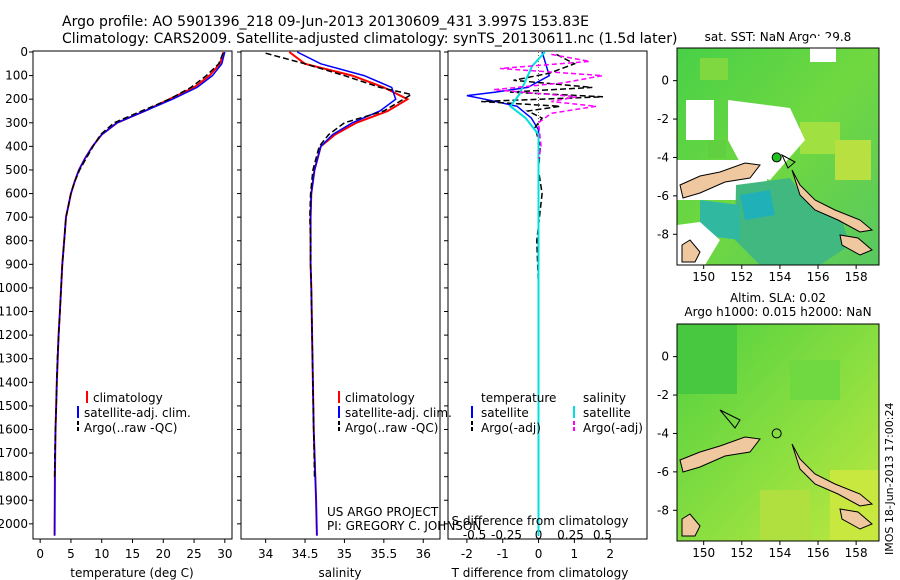 The width and height of the screenshot is (900, 580). Describe the element at coordinates (14, 477) in the screenshot. I see `y-tick-label: 1800` at that location.